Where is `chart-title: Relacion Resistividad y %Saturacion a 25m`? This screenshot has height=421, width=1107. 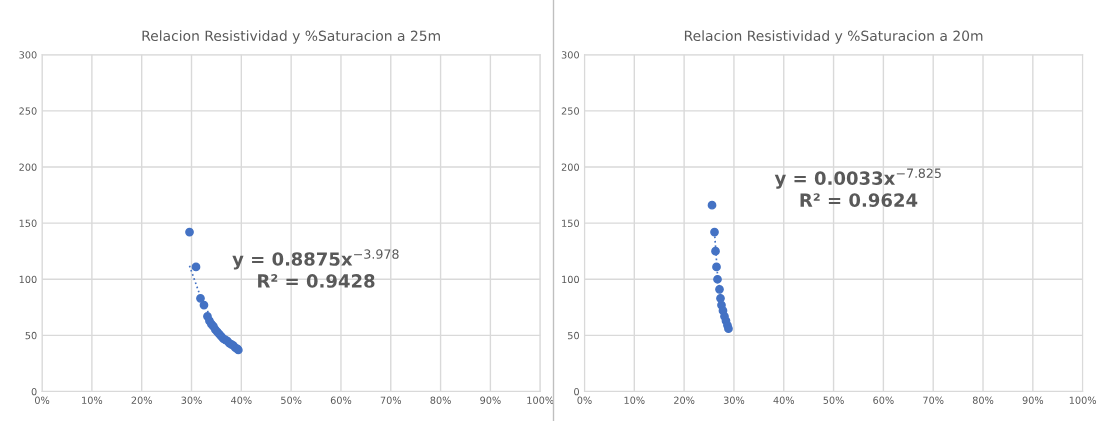
chart-title: Relacion Resistividad y %Saturacion a 25m is located at coordinates (291, 37).